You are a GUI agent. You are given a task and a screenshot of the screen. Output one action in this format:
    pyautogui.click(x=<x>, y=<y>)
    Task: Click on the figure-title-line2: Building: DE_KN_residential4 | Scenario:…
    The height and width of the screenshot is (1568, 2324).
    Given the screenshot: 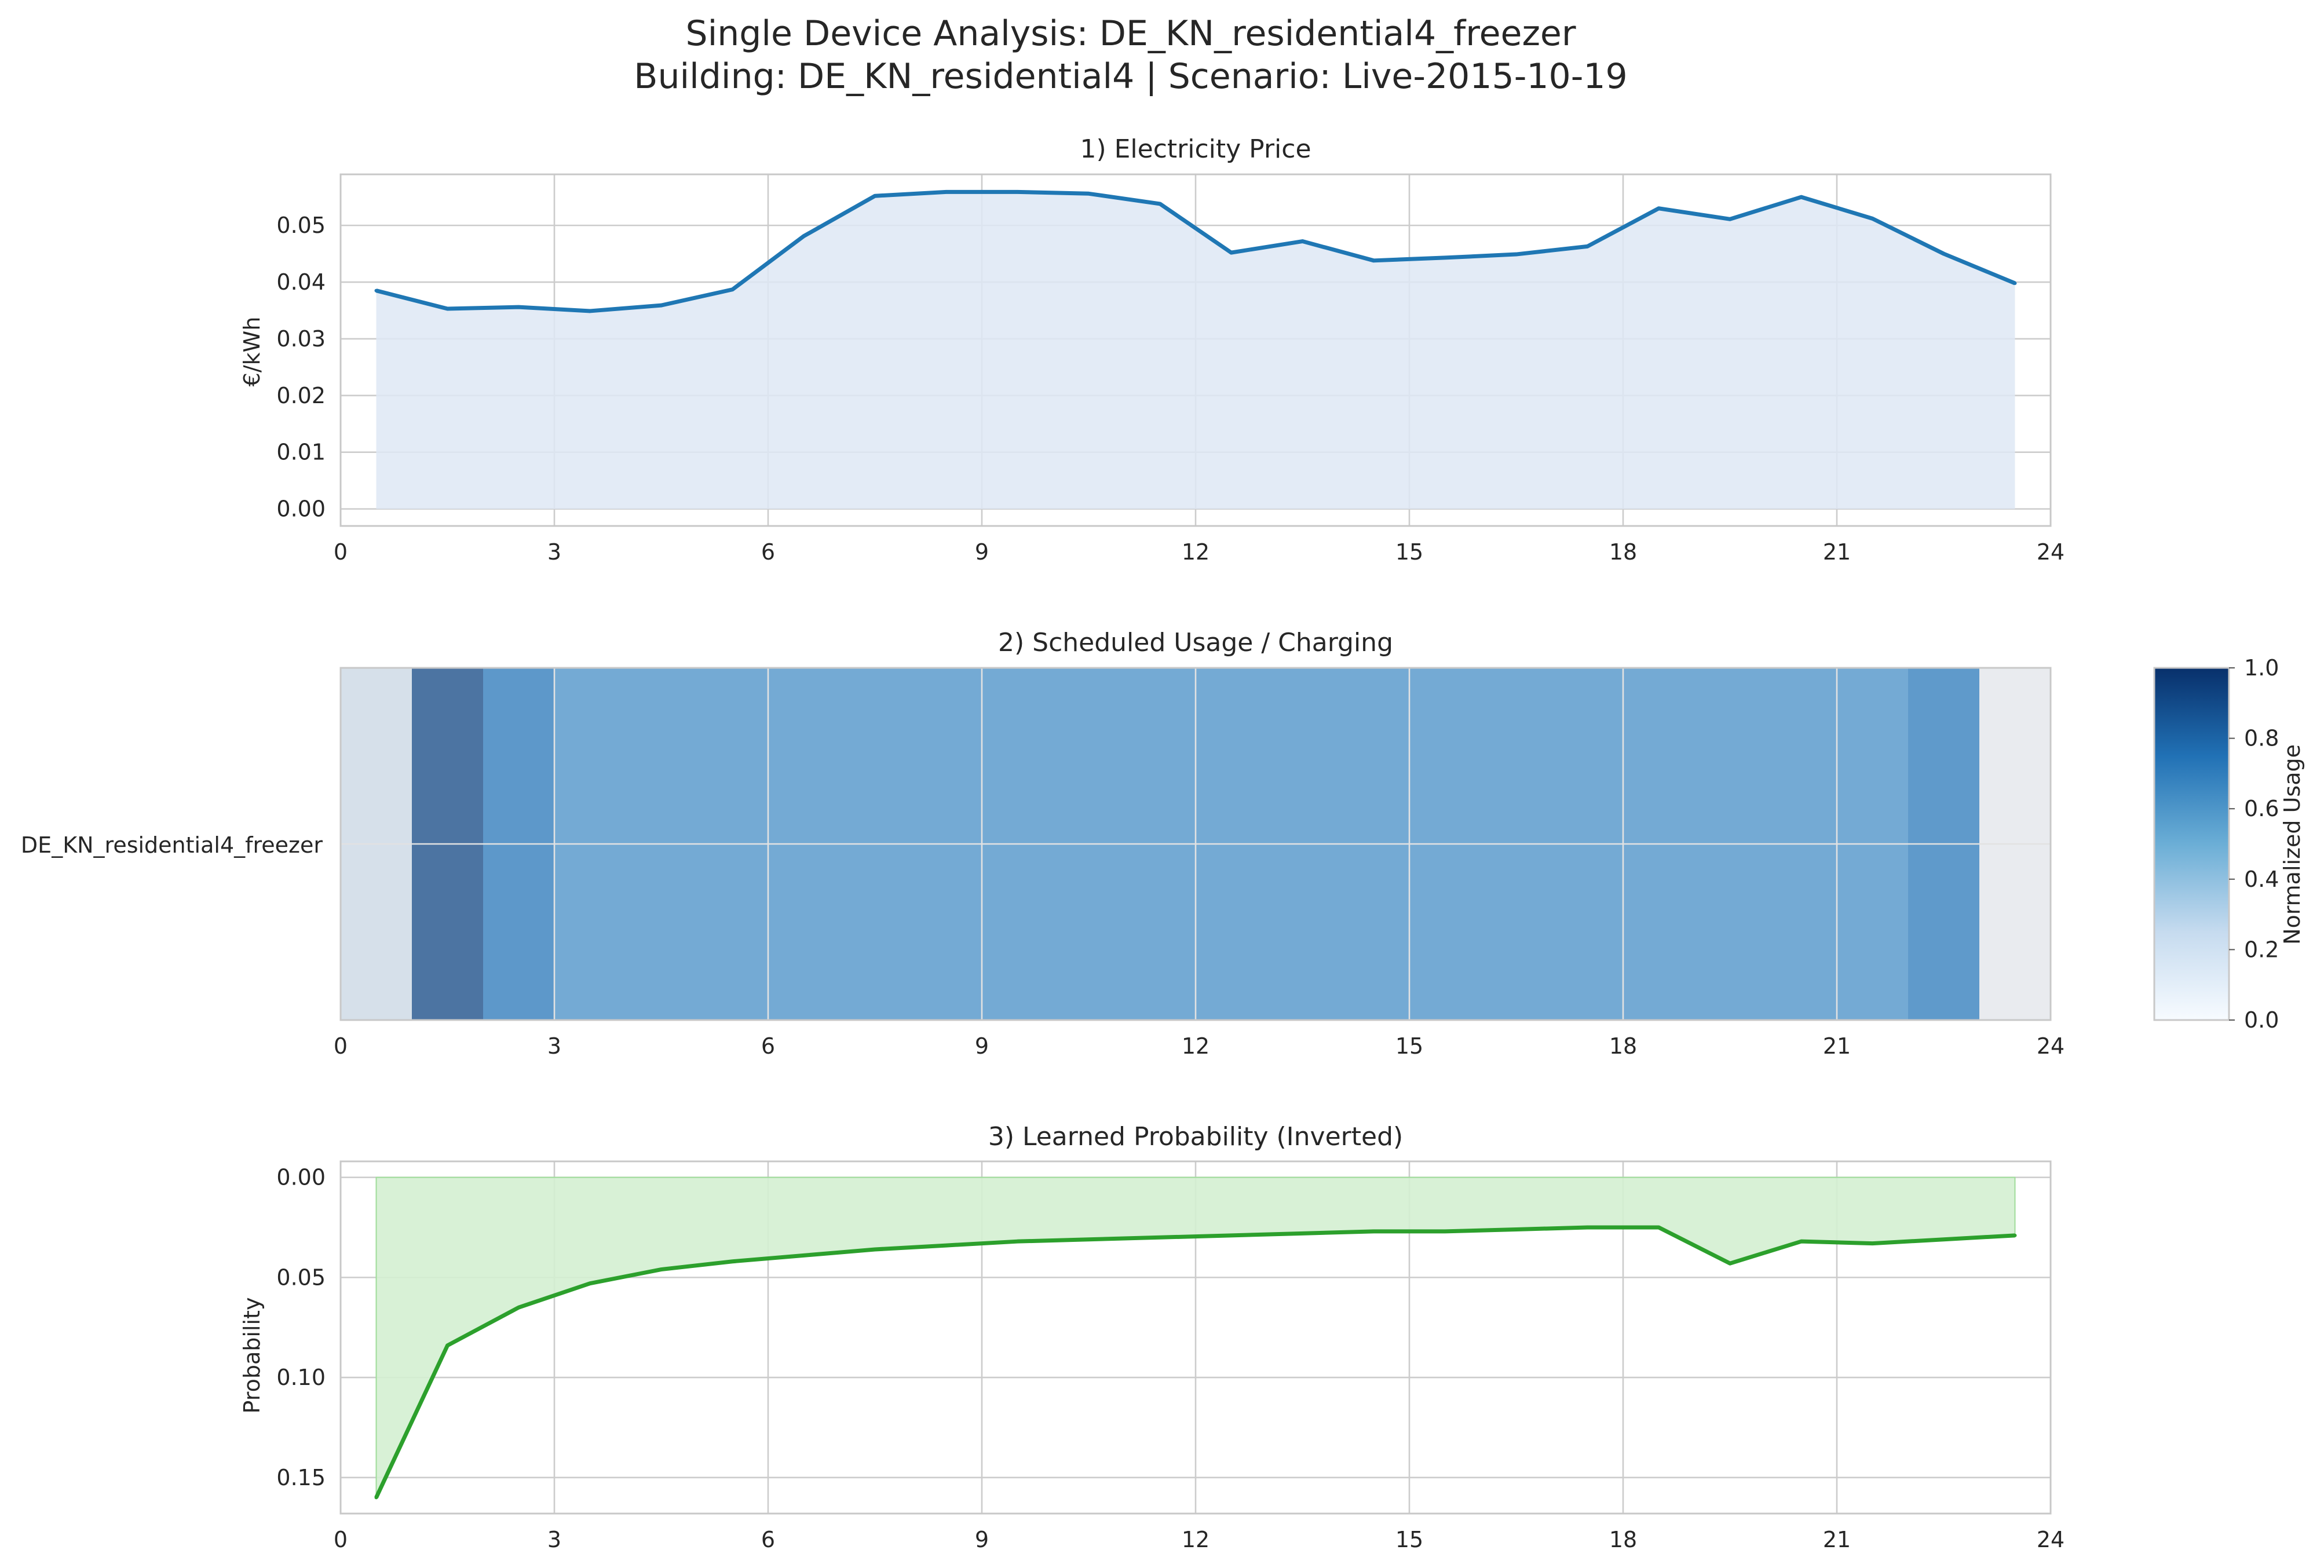 What is the action you would take?
    pyautogui.click(x=1130, y=76)
    